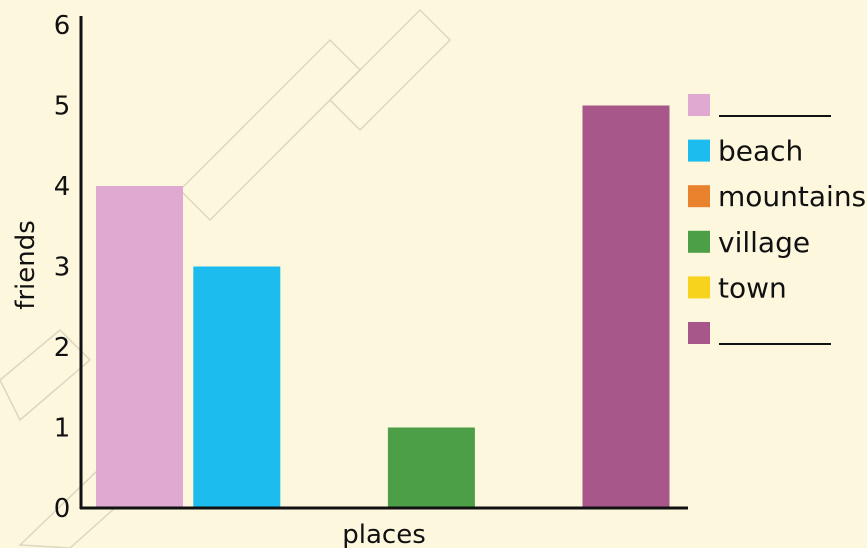  Describe the element at coordinates (62, 348) in the screenshot. I see `y-tick-label: 2` at that location.